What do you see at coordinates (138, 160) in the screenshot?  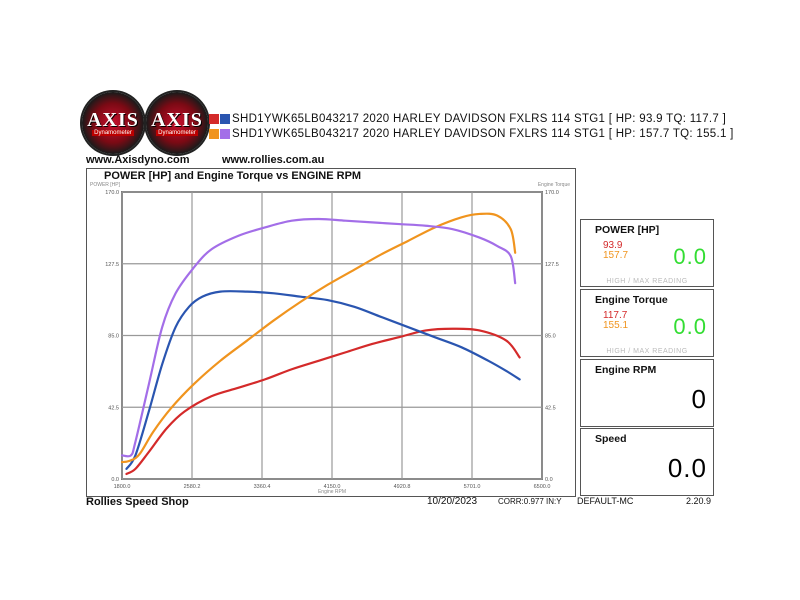 I see `axisdyno-url: www.Axisdyno.com` at bounding box center [138, 160].